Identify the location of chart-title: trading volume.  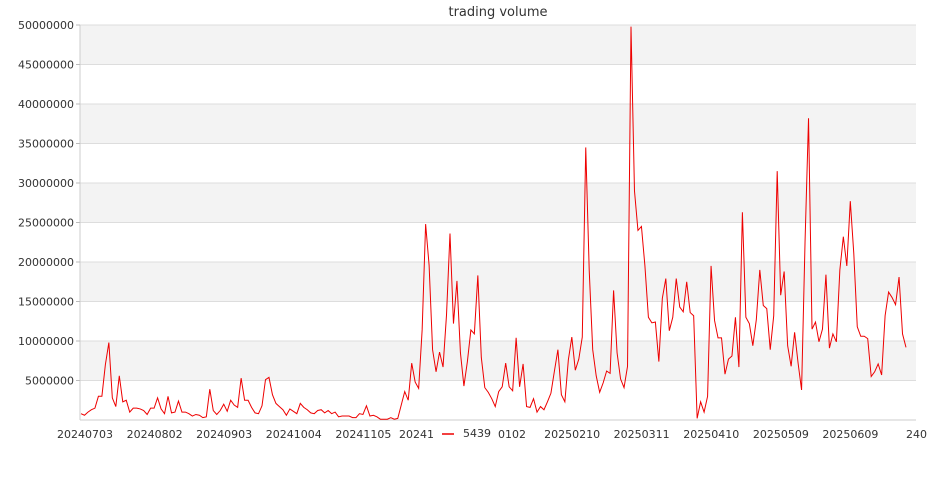
(497, 12).